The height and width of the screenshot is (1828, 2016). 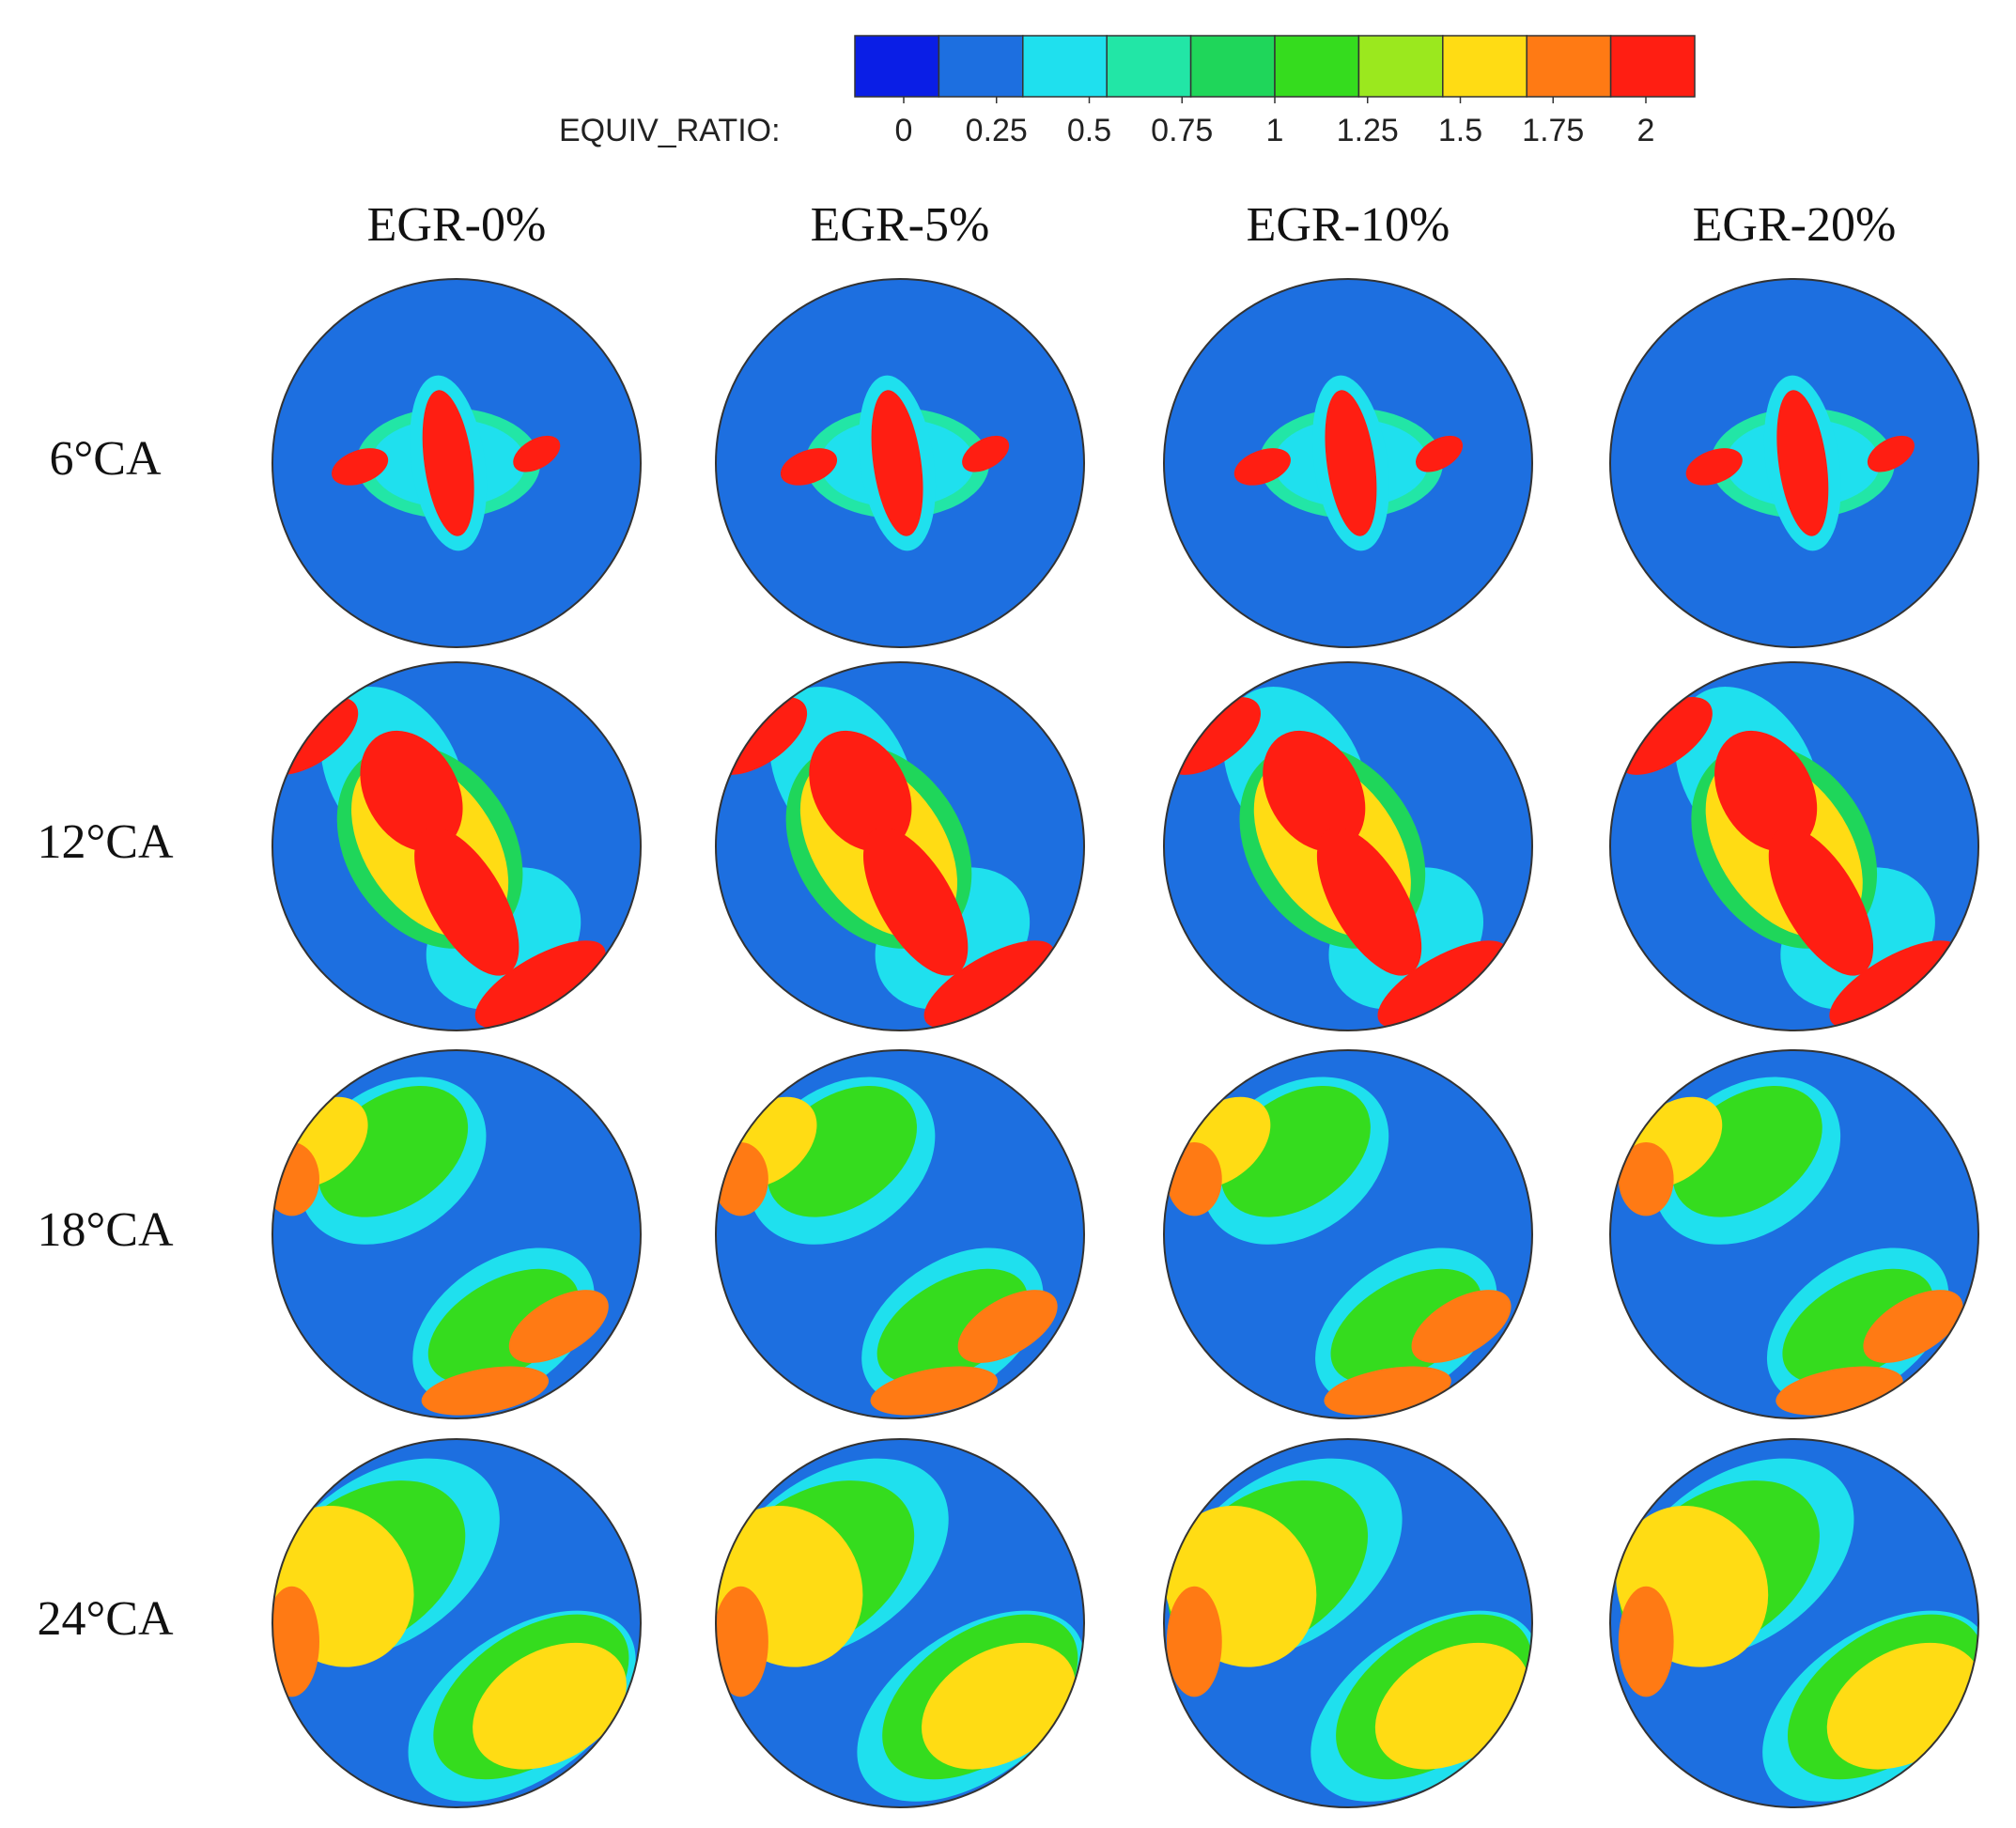 I want to click on colorbar-tick-label: 1, so click(x=1275, y=130).